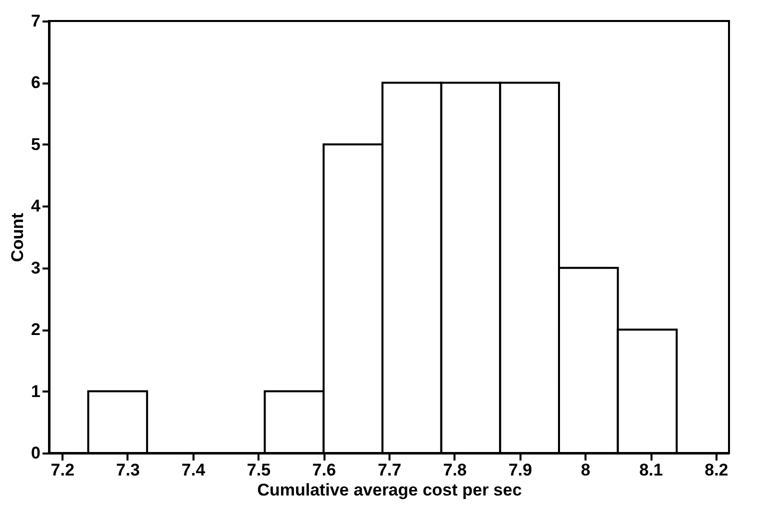 This screenshot has height=529, width=758. I want to click on x-tick-label: 7.3, so click(128, 470).